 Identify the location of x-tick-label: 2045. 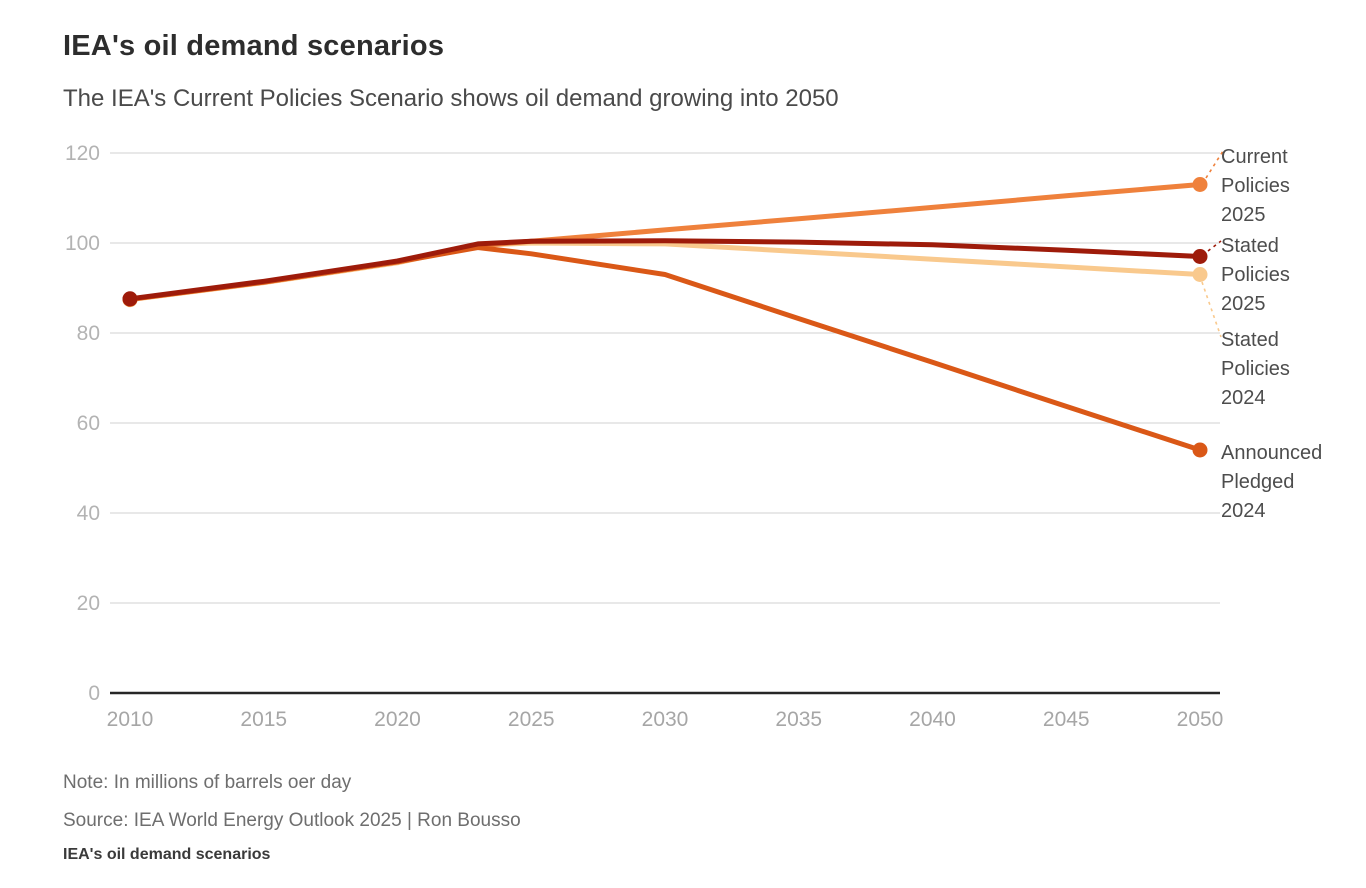
(1066, 719).